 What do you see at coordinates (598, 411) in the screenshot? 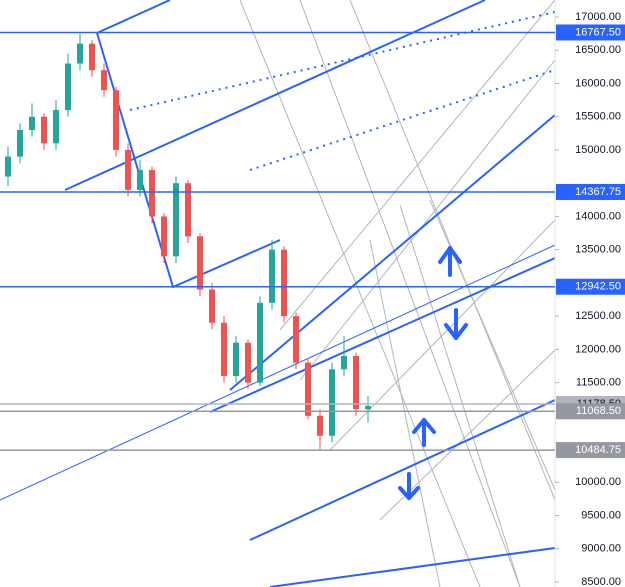
I see `price-level-label: 11068.50` at bounding box center [598, 411].